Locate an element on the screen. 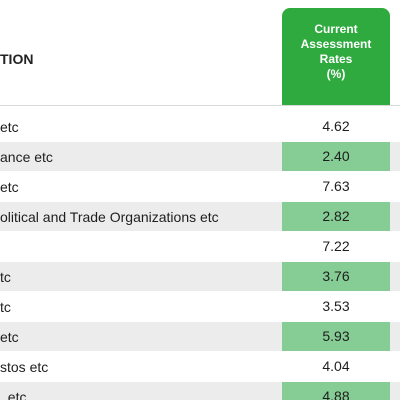 Image resolution: width=400 pixels, height=400 pixels. row-rate: 7.22 is located at coordinates (336, 246).